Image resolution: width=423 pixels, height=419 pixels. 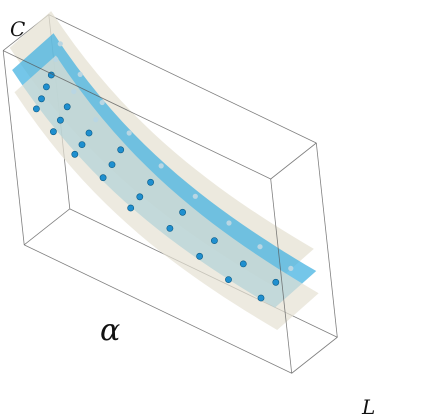 I want to click on z-axis-label: C, so click(x=17, y=29).